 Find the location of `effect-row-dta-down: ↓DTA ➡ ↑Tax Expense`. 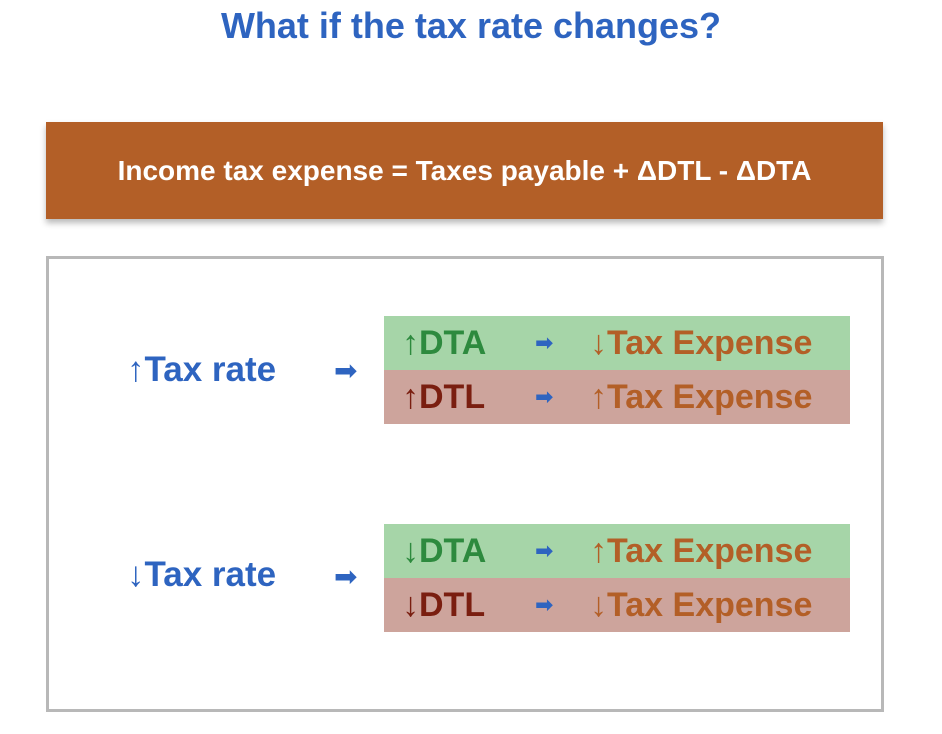

effect-row-dta-down: ↓DTA ➡ ↑Tax Expense is located at coordinates (617, 551).